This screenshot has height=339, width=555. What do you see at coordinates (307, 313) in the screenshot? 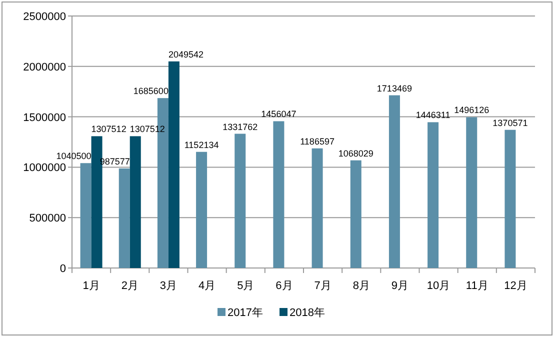
I see `legend-label: 2018年` at bounding box center [307, 313].